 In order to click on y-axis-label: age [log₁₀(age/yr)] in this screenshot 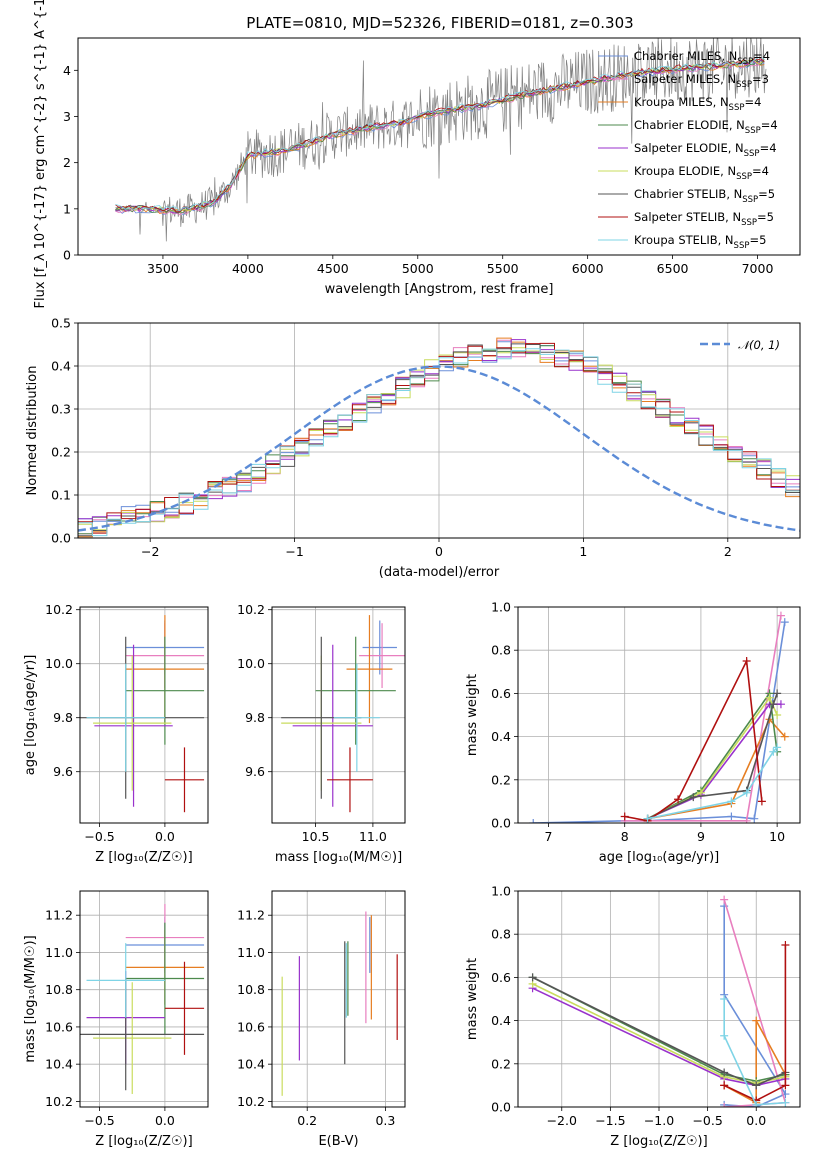, I will do `click(30, 715)`.